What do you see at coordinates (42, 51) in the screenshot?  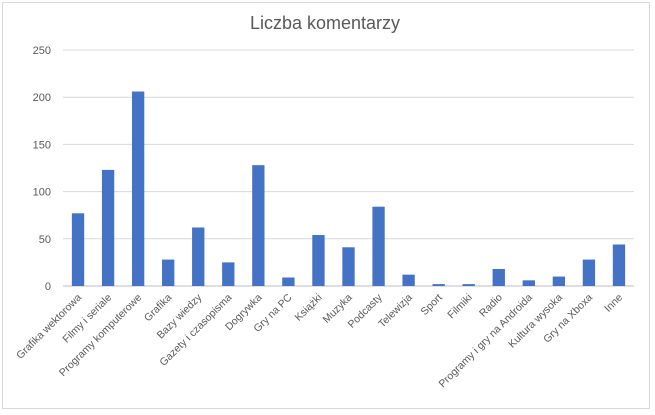 I see `y-tick-label: 250` at bounding box center [42, 51].